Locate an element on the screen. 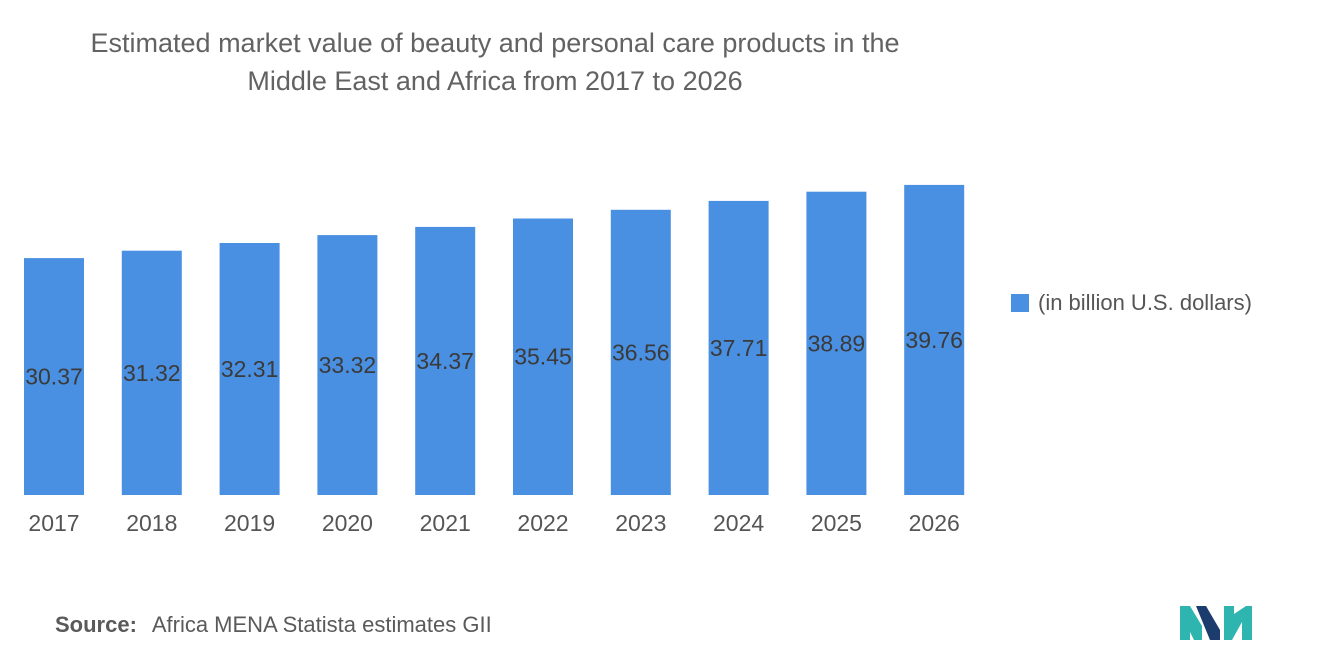  value-label-2021: 34.37 is located at coordinates (445, 361).